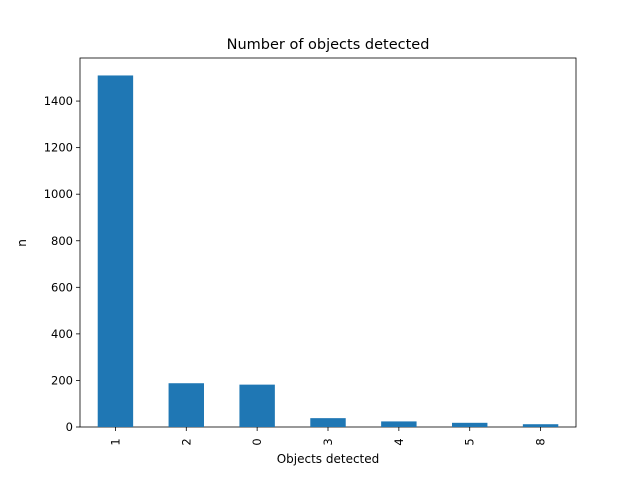 The image size is (640, 484). What do you see at coordinates (62, 287) in the screenshot?
I see `y-tick-label-600: 600` at bounding box center [62, 287].